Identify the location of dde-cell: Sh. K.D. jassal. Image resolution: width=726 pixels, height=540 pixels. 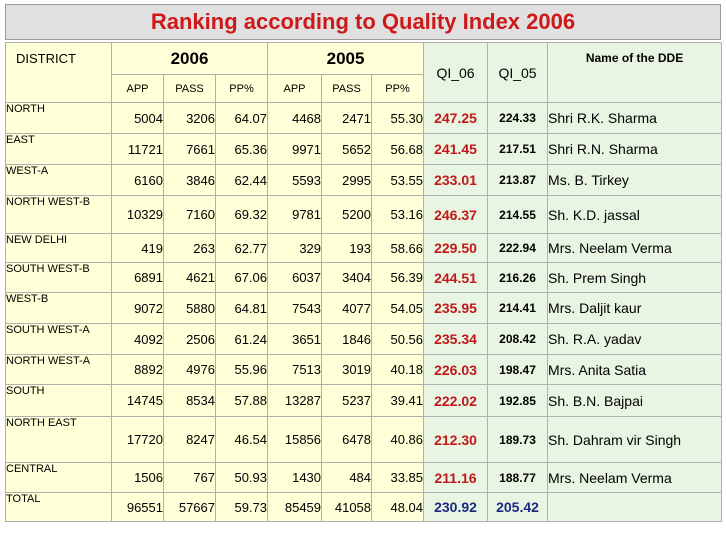
(635, 214).